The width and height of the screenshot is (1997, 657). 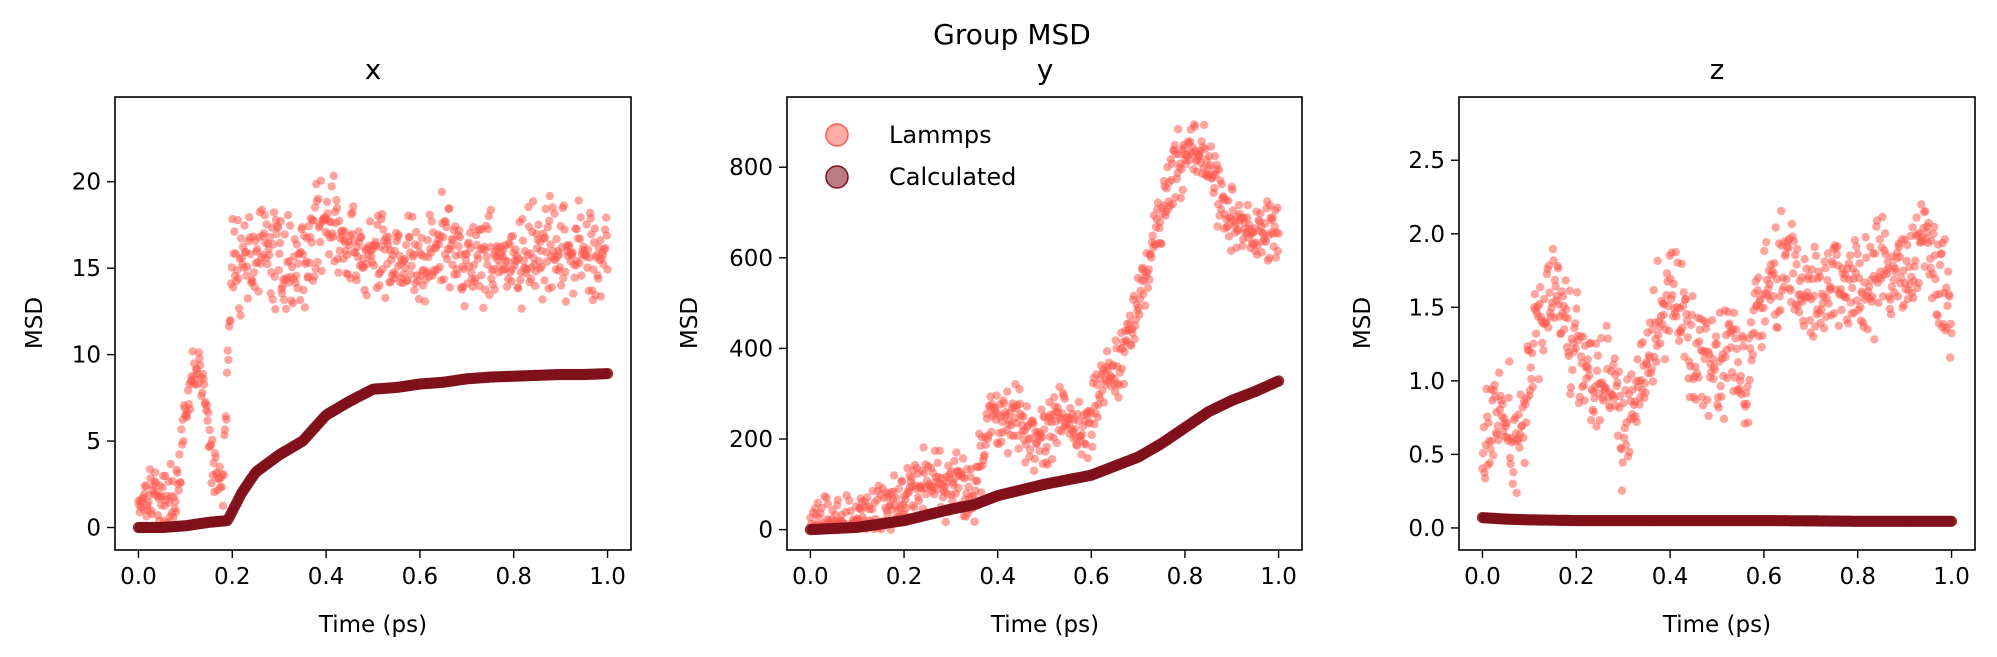 What do you see at coordinates (1278, 577) in the screenshot?
I see `x-tick-label: 1.0` at bounding box center [1278, 577].